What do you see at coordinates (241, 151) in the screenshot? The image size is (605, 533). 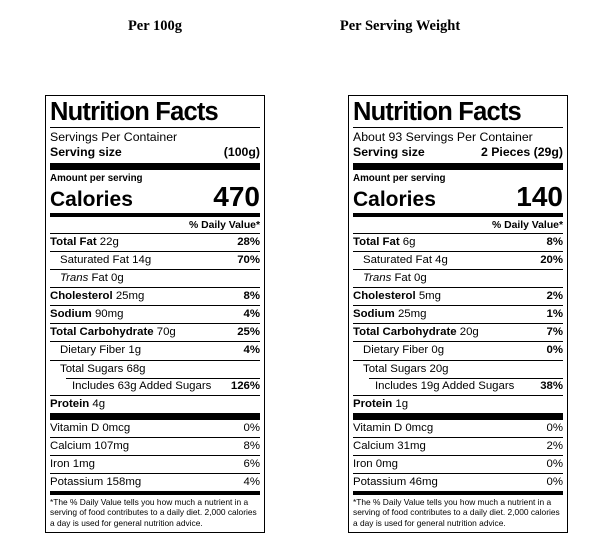 I see `serving-size-value: (100g)` at bounding box center [241, 151].